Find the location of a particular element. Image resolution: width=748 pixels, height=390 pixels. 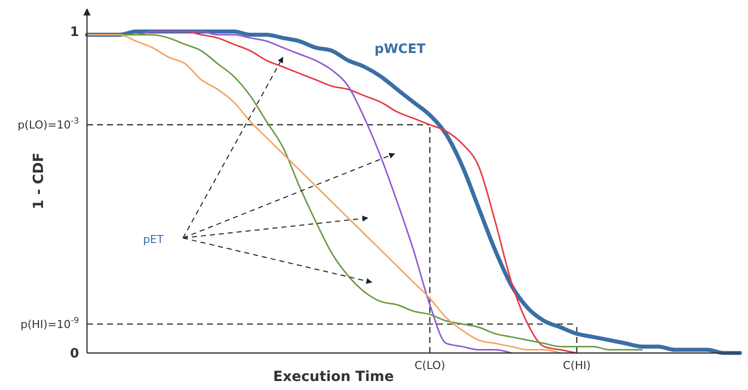

y-tick-label: p(LO)=10$^{-3}$ is located at coordinates (48, 124).